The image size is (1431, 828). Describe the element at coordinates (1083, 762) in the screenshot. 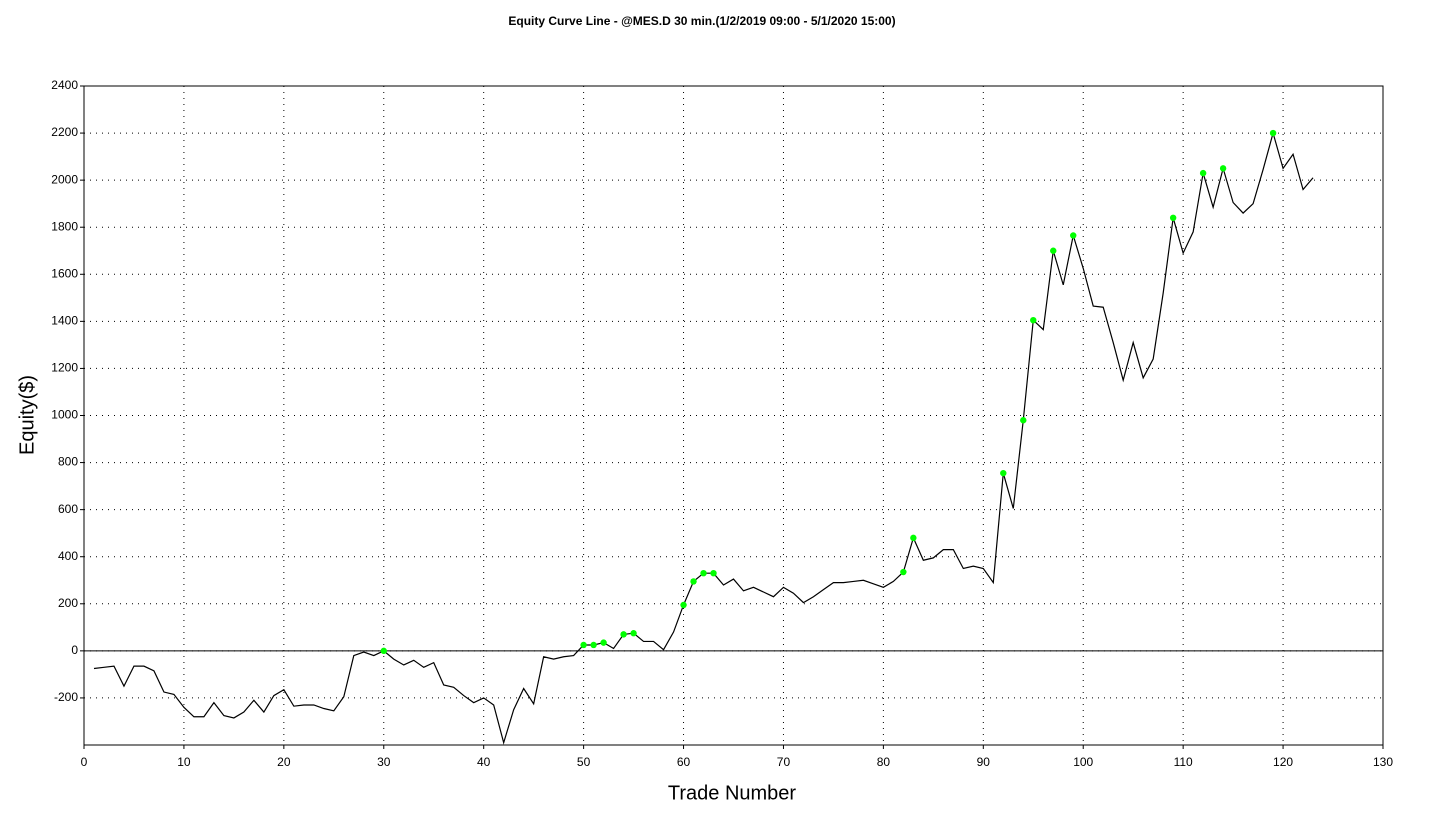

I see `x-tick-label: 100` at that location.